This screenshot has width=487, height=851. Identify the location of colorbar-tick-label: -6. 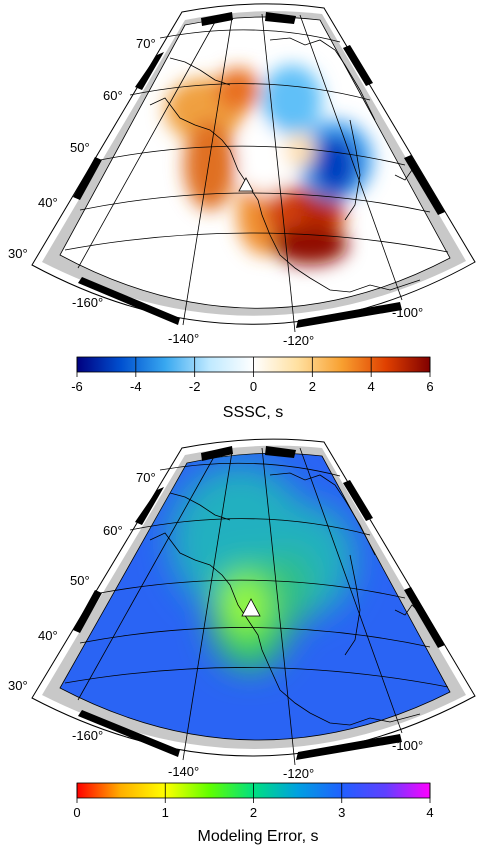
(77, 386).